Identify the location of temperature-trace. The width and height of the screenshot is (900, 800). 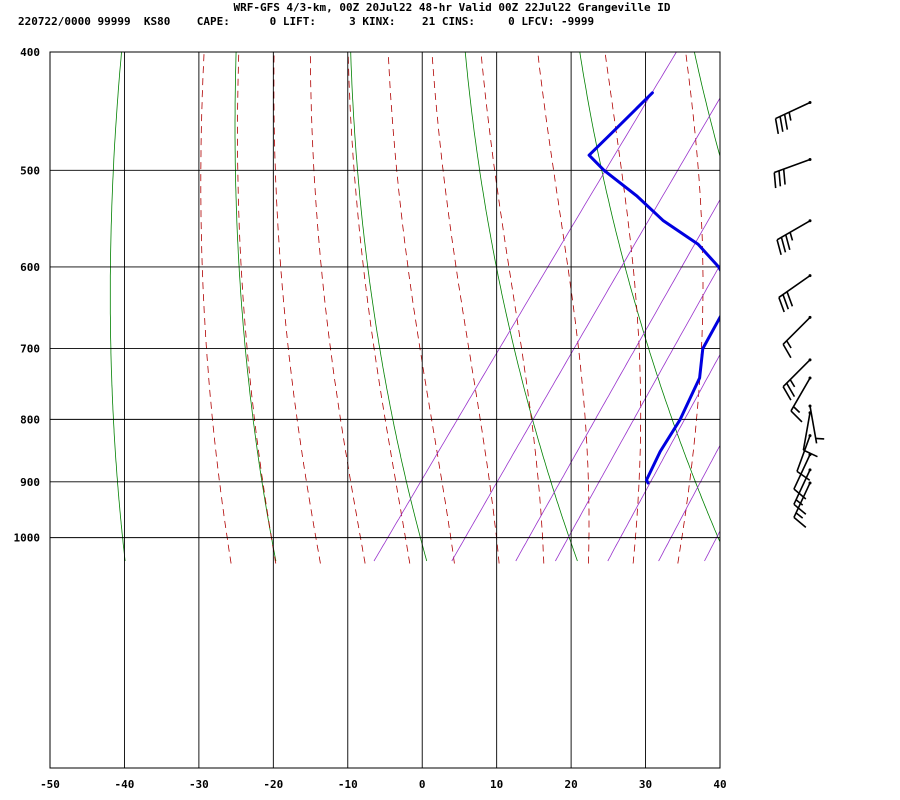
(824, 287).